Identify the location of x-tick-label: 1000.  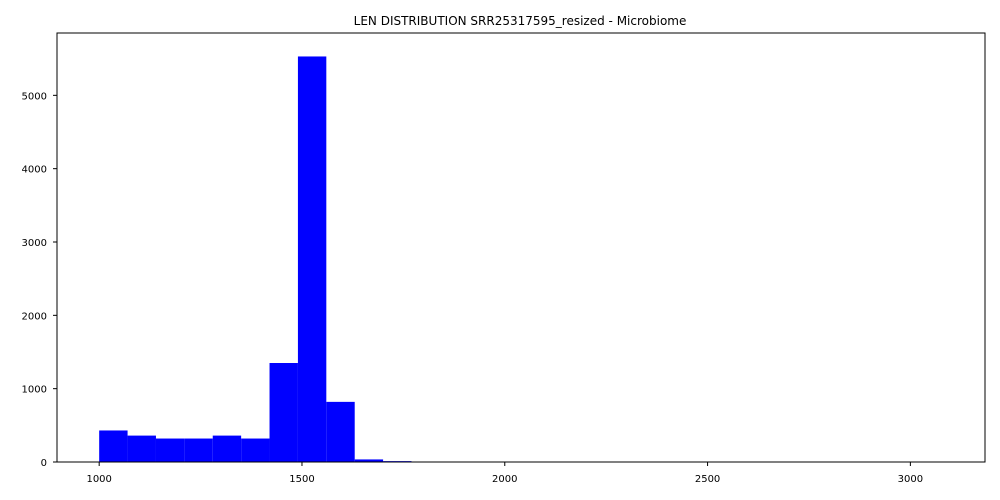
(98, 479).